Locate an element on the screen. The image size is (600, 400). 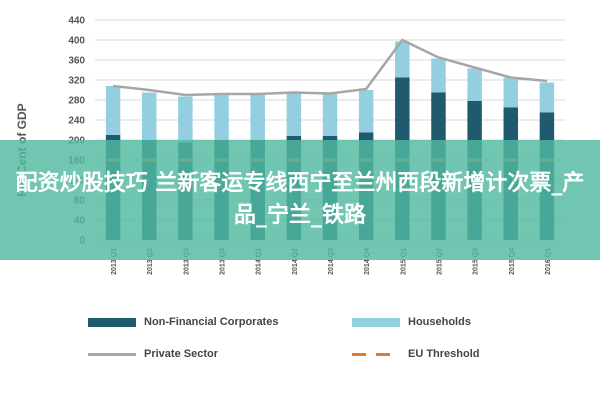
y-tick-label: 240 is located at coordinates (76, 121).